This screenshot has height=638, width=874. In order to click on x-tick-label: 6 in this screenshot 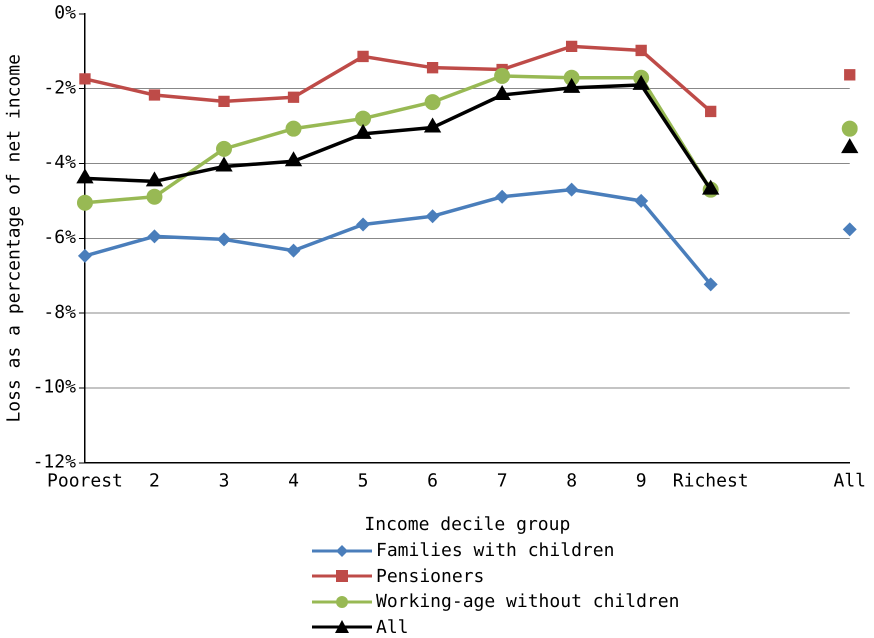, I will do `click(432, 481)`.